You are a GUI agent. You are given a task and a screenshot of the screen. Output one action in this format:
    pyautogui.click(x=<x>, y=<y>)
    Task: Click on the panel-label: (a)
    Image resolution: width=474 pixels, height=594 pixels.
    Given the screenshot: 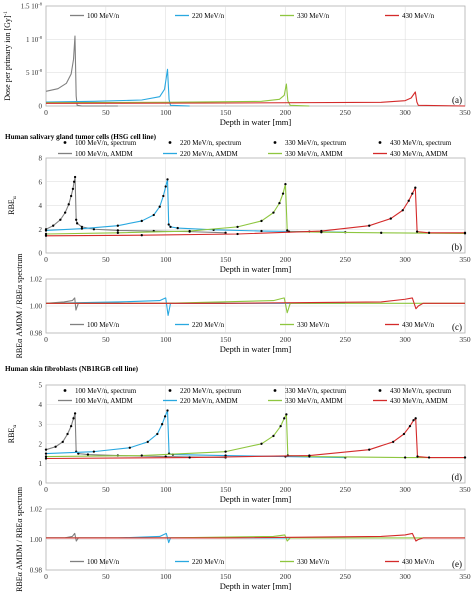 What is the action you would take?
    pyautogui.click(x=457, y=100)
    